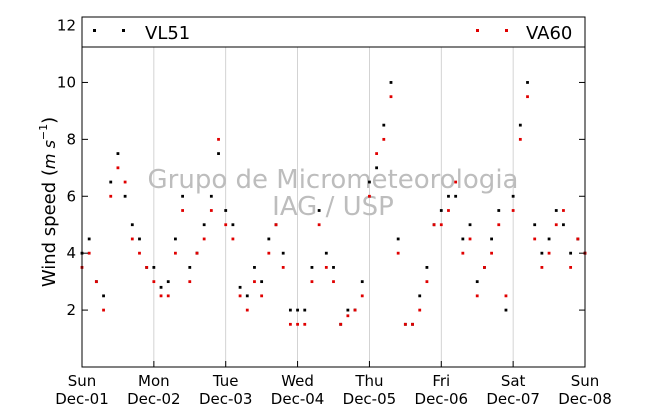  Describe the element at coordinates (71, 310) in the screenshot. I see `y-tick-label-2: 2` at that location.